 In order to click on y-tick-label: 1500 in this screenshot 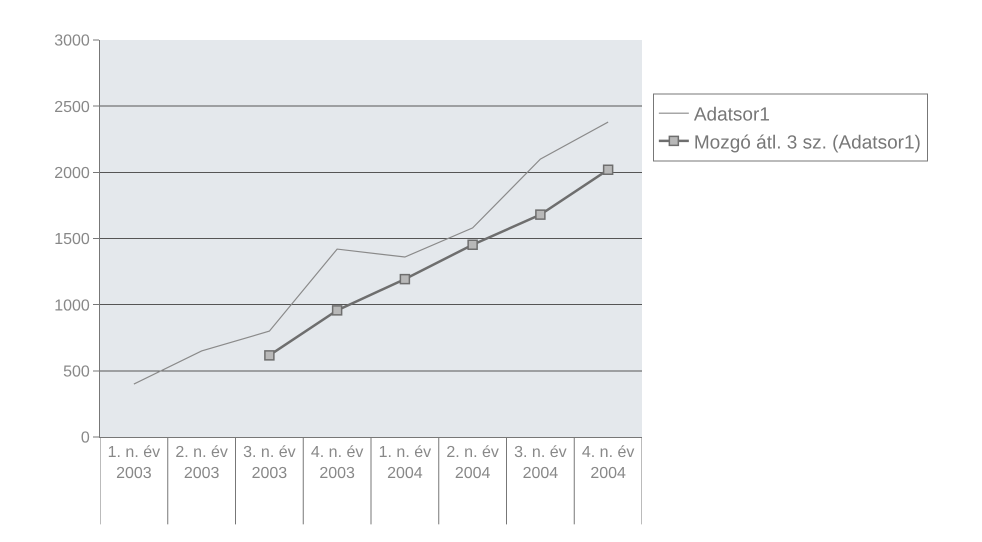, I will do `click(72, 239)`.